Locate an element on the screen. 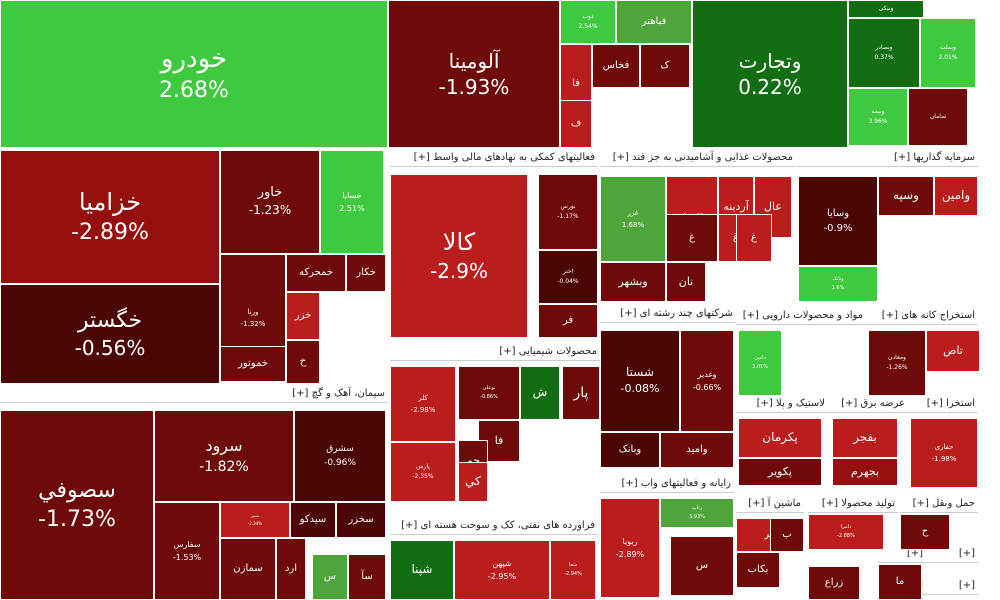 The height and width of the screenshot is (600, 1000). sector-header: مواد و محصولات دارویی [+] is located at coordinates (801, 316).